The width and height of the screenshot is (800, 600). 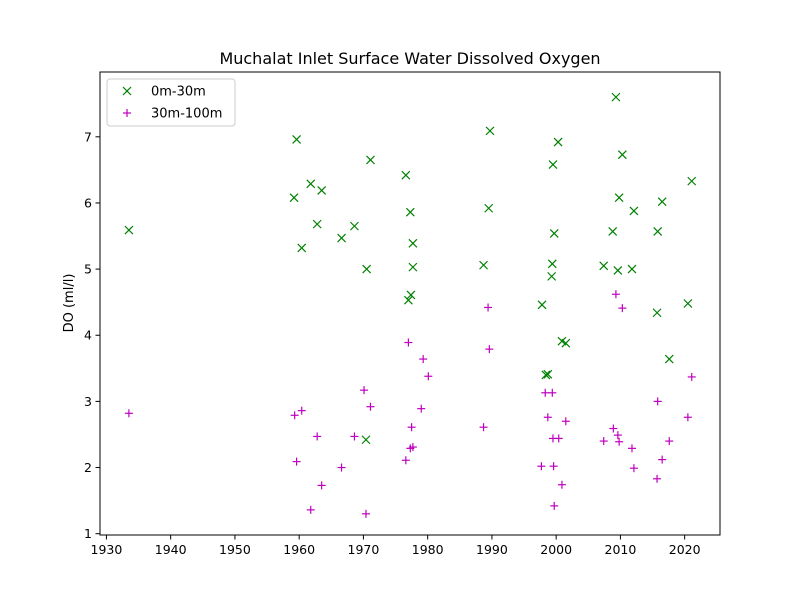 What do you see at coordinates (299, 549) in the screenshot?
I see `x-tick-label: 1960` at bounding box center [299, 549].